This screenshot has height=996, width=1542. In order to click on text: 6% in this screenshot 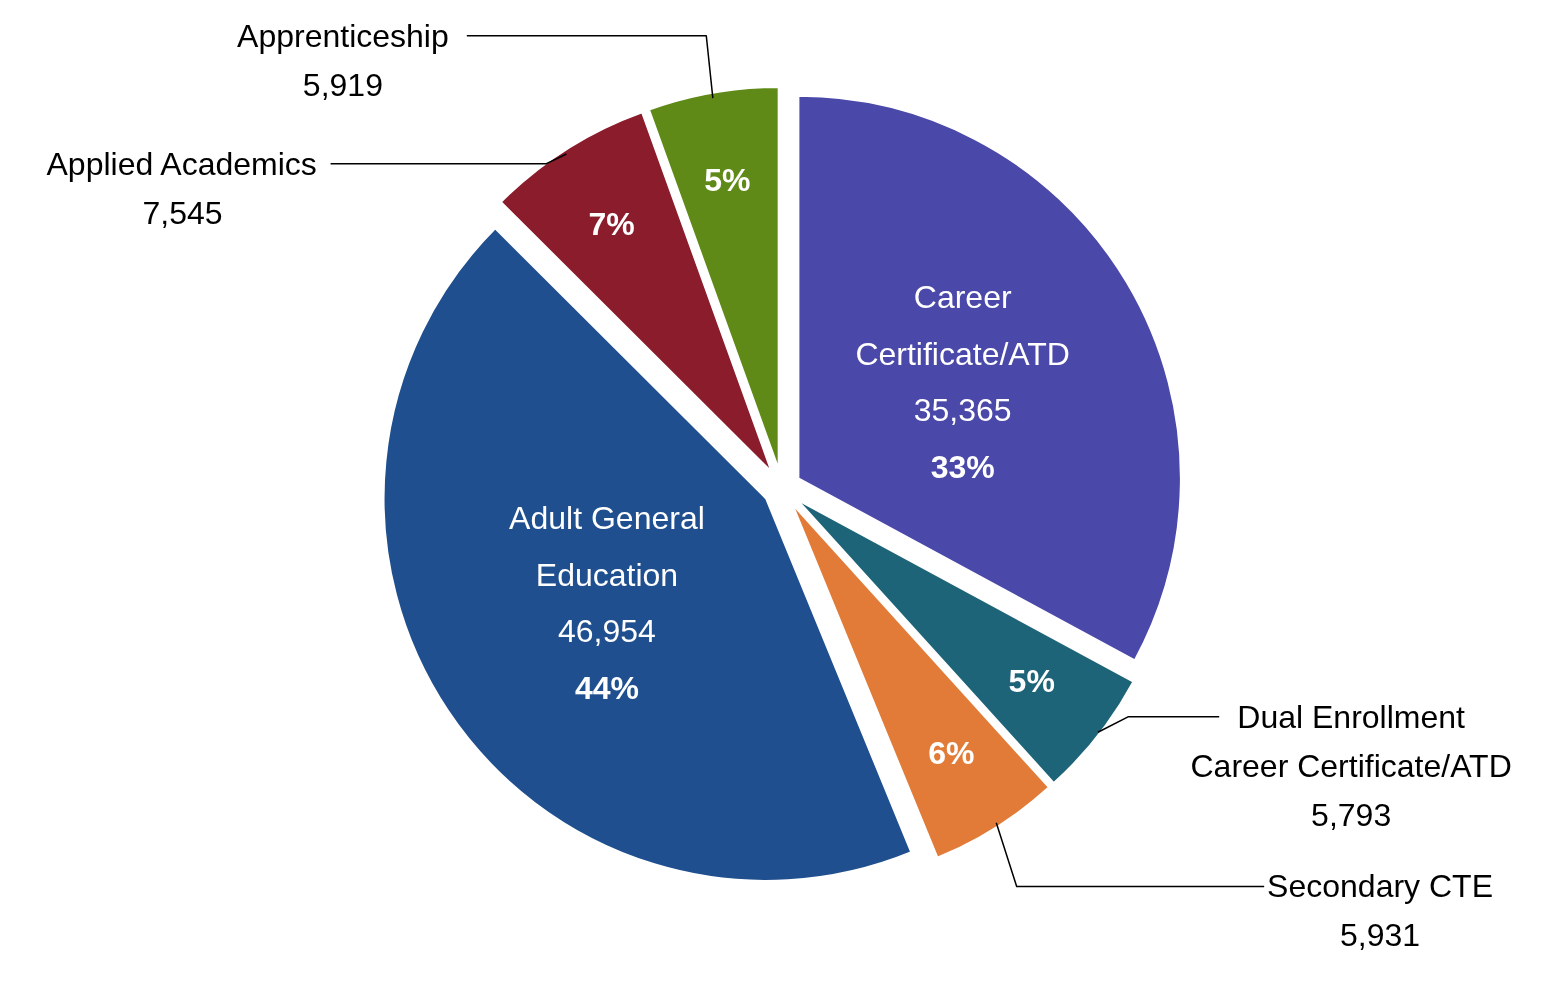, I will do `click(951, 752)`.